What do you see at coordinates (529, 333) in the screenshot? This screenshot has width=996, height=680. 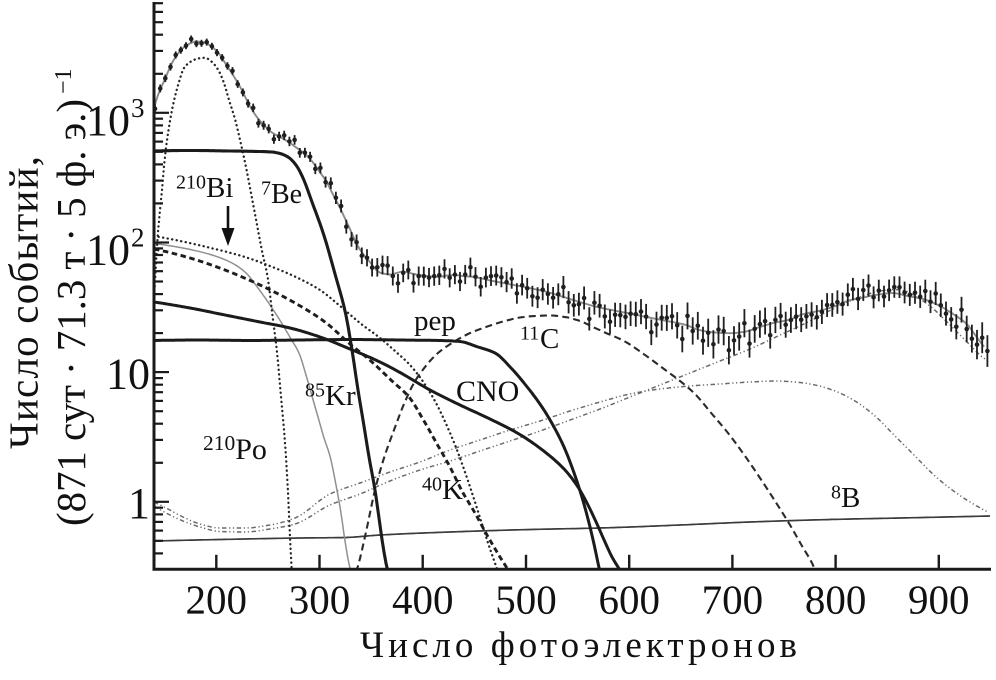 I see `svg-text: 11` at bounding box center [529, 333].